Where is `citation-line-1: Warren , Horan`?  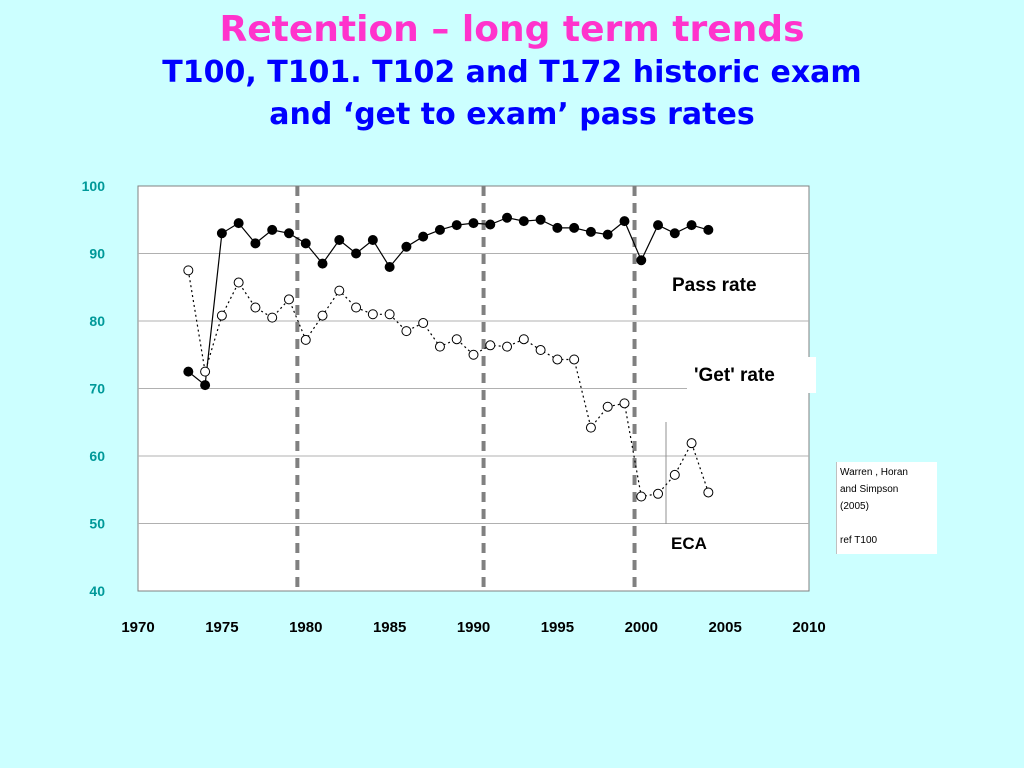 citation-line-1: Warren , Horan is located at coordinates (874, 472).